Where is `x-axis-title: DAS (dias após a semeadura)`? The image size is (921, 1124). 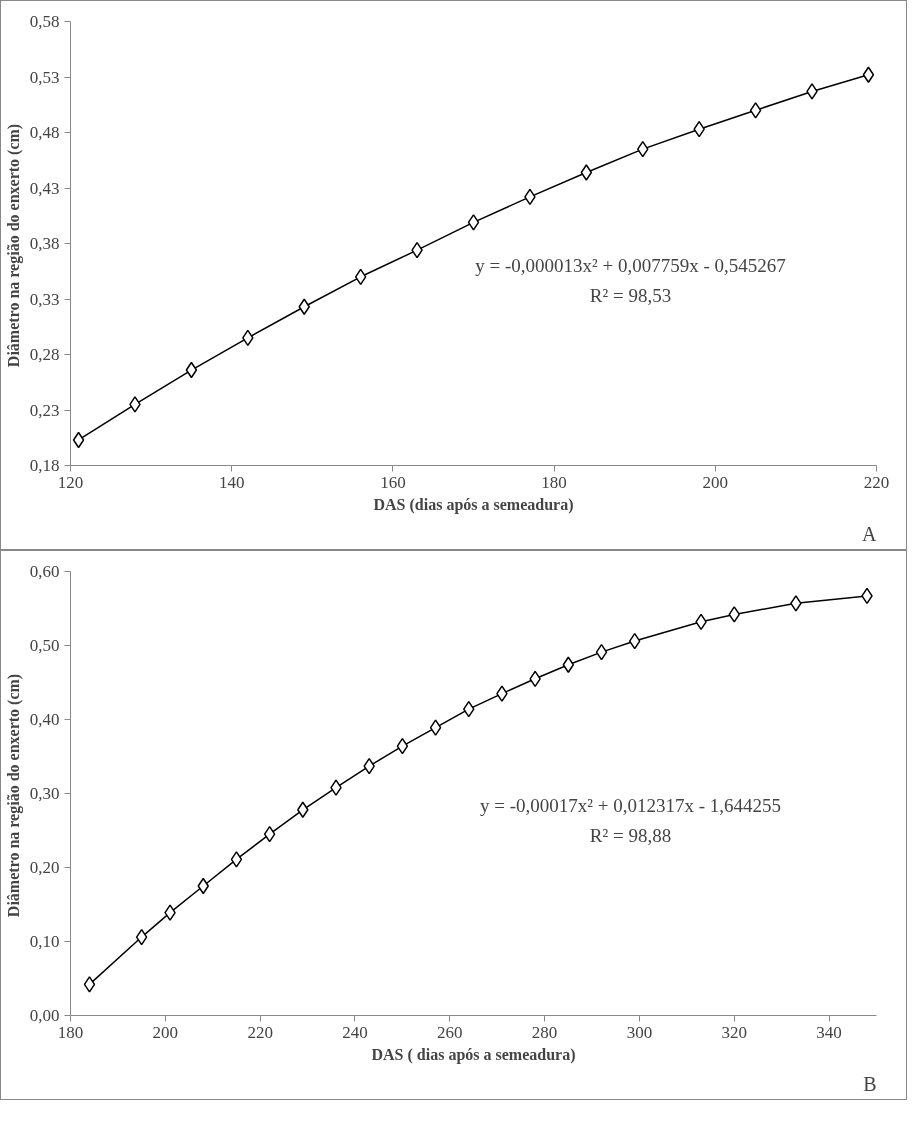
x-axis-title: DAS (dias após a semeadura) is located at coordinates (473, 504).